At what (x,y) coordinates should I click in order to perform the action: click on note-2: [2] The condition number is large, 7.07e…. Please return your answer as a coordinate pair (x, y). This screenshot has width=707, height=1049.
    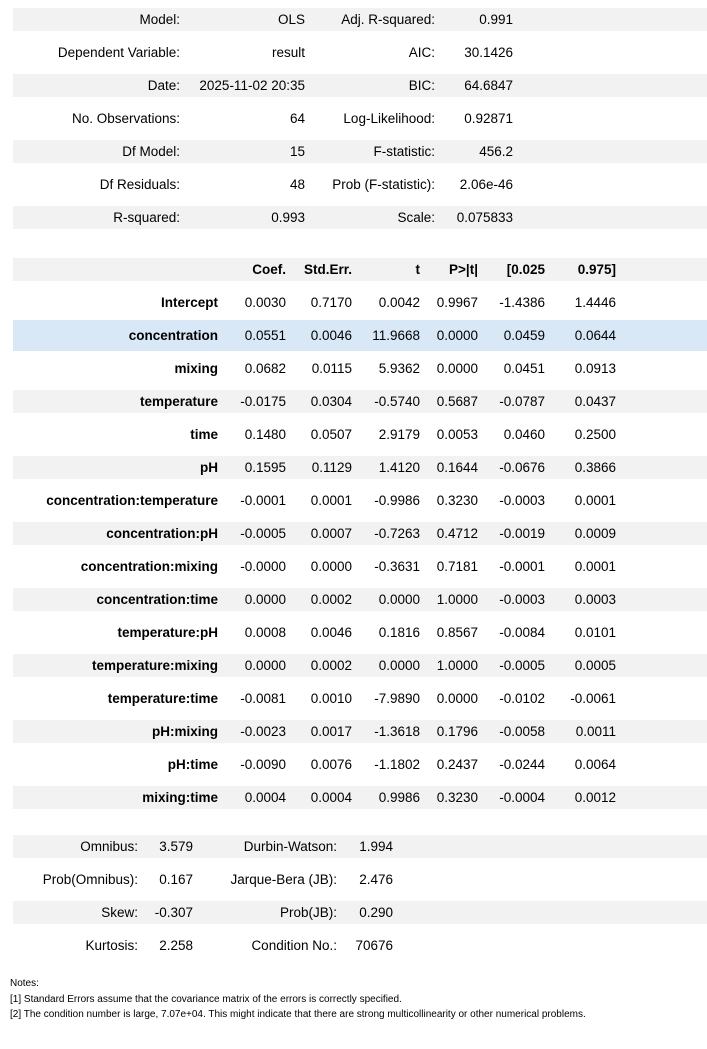
    Looking at the image, I should click on (298, 1014).